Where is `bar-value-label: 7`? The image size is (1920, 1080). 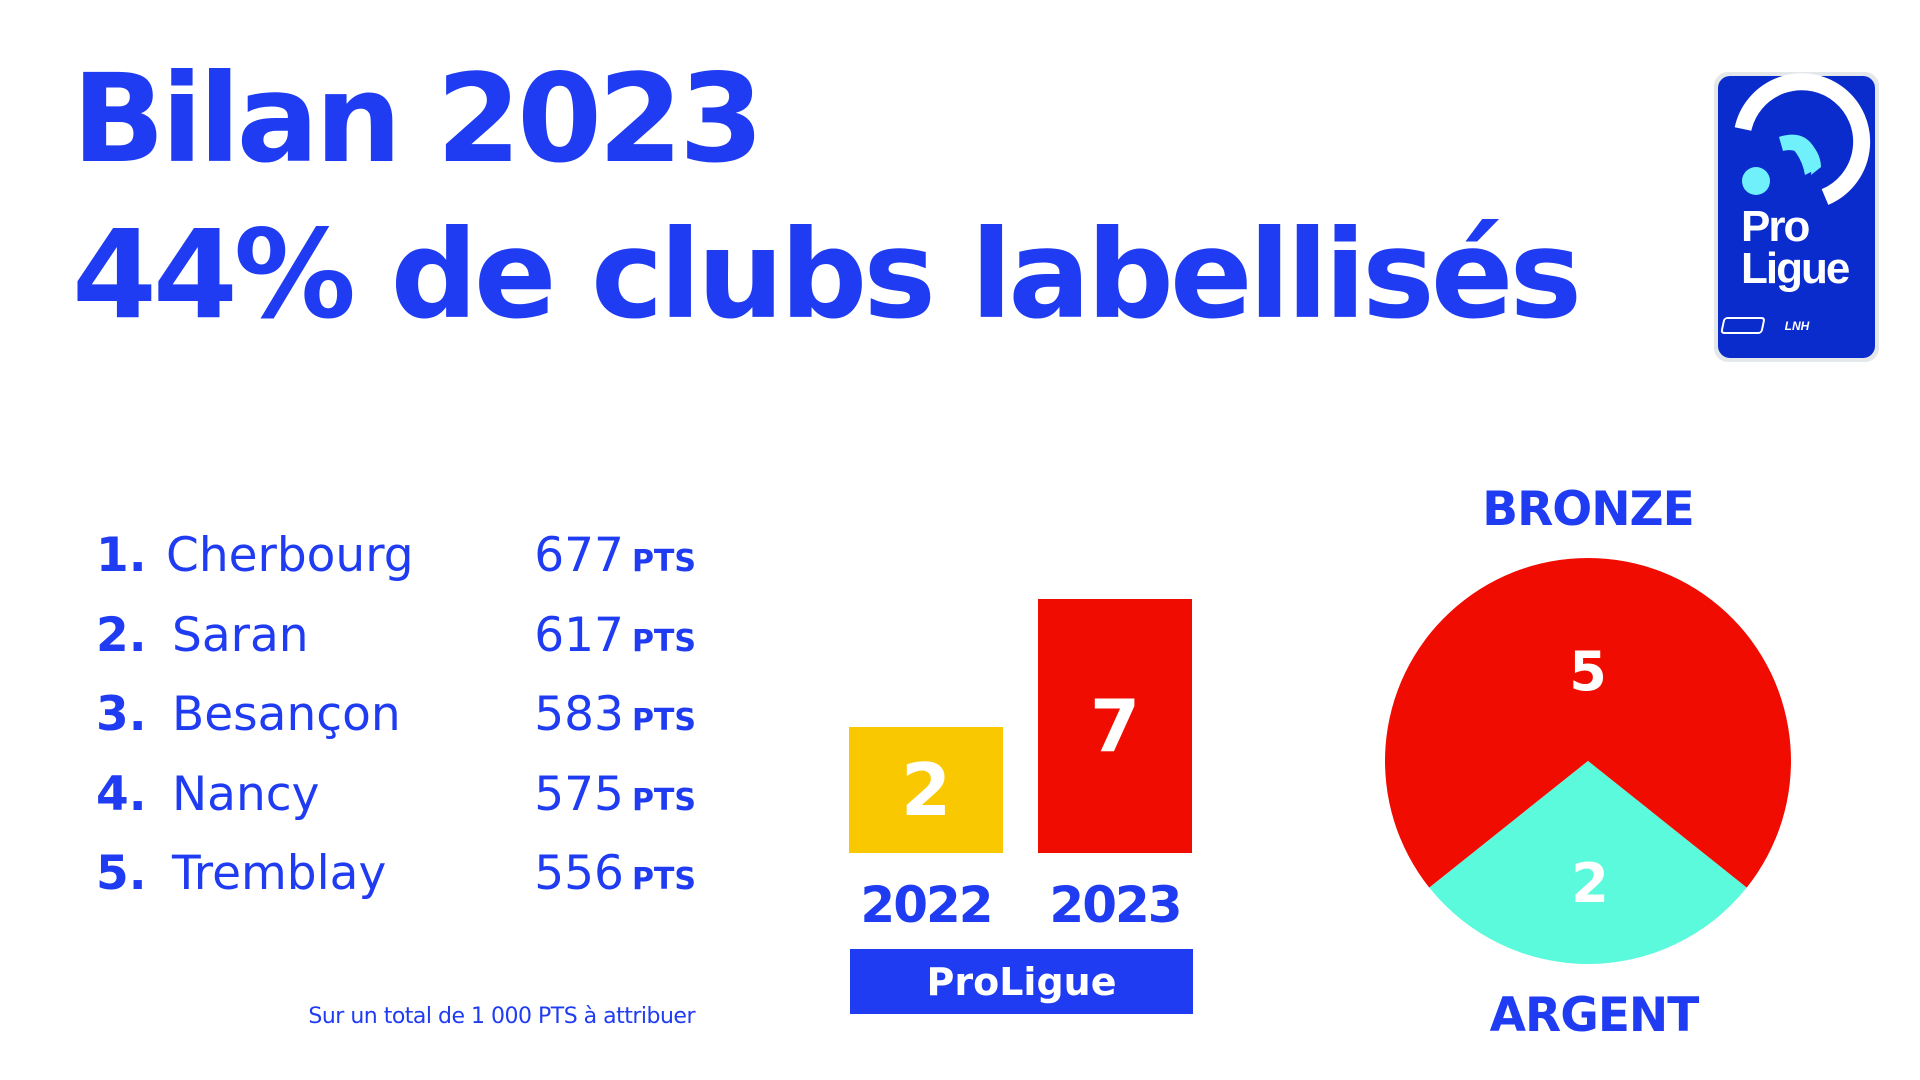
bar-value-label: 7 is located at coordinates (1115, 725).